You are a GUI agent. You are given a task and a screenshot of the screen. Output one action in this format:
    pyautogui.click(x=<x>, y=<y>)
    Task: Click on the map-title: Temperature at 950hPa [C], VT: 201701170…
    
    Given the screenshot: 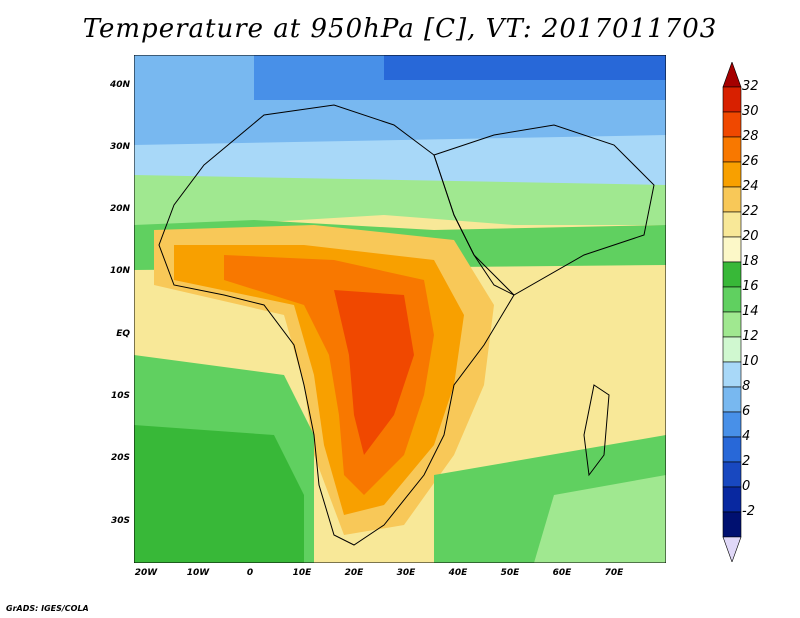 What is the action you would take?
    pyautogui.click(x=400, y=29)
    